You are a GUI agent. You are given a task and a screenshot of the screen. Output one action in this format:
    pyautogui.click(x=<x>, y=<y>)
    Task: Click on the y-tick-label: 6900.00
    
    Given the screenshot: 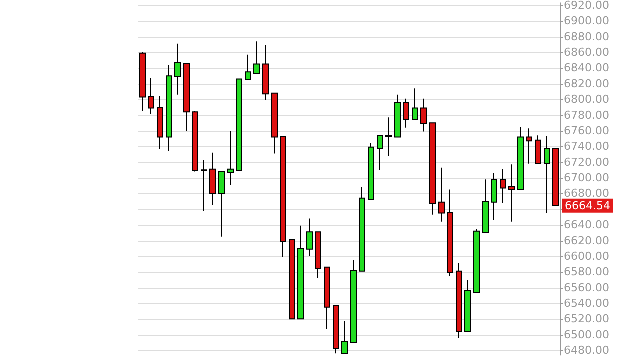 What is the action you would take?
    pyautogui.click(x=587, y=21)
    